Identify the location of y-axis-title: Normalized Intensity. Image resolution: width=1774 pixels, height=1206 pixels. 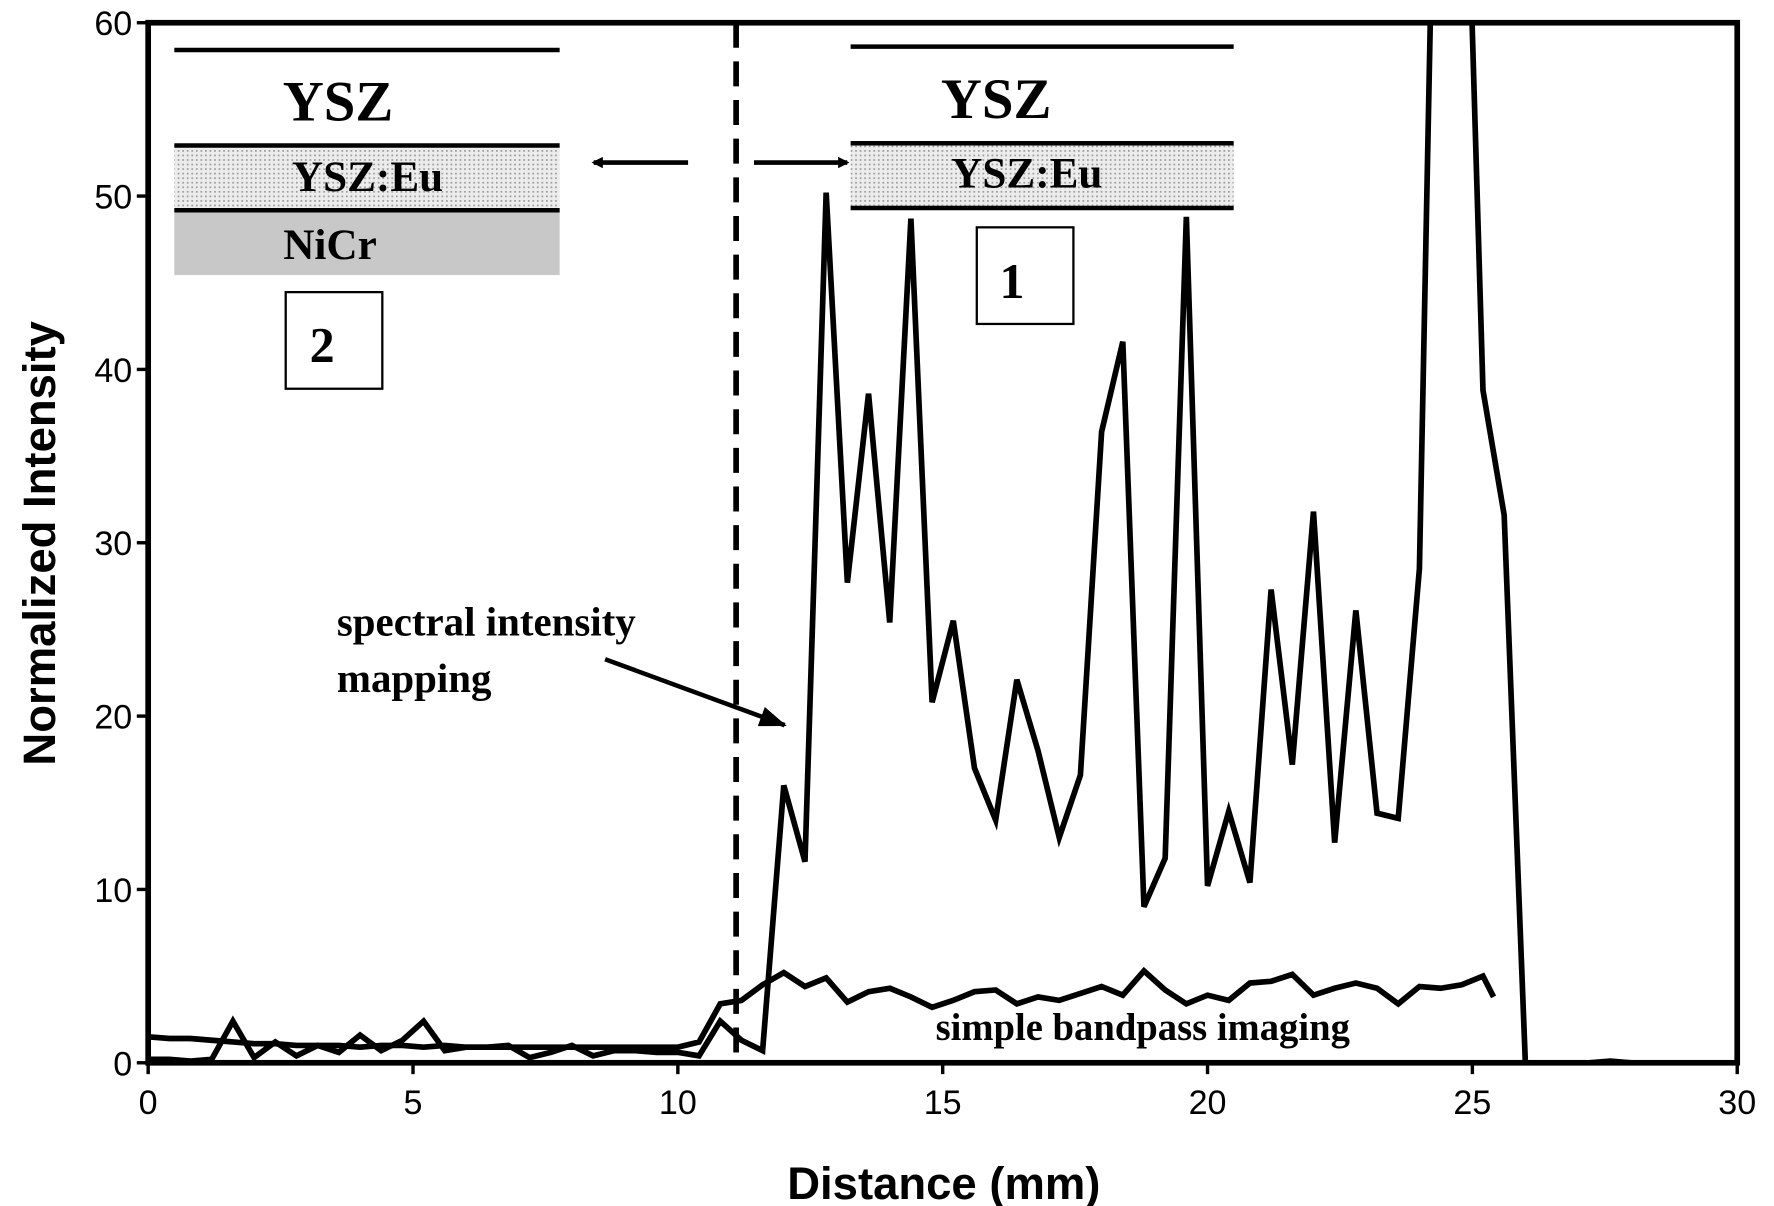
(39, 542).